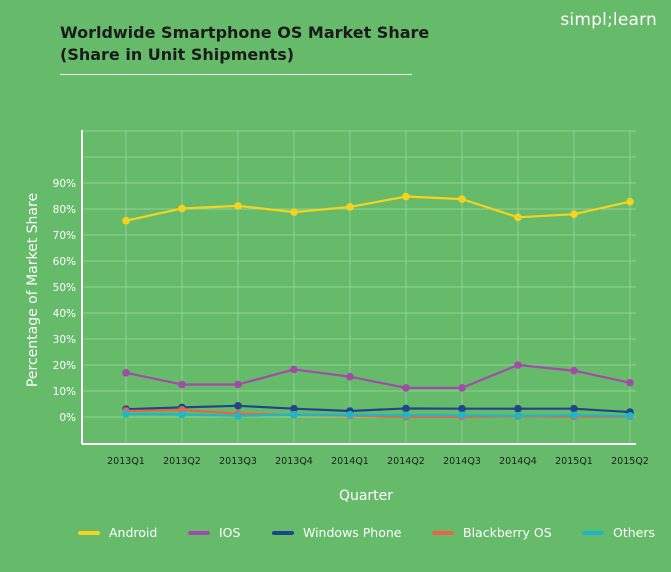 This screenshot has width=671, height=572. Describe the element at coordinates (630, 461) in the screenshot. I see `x-tick-label: 2015Q2` at that location.